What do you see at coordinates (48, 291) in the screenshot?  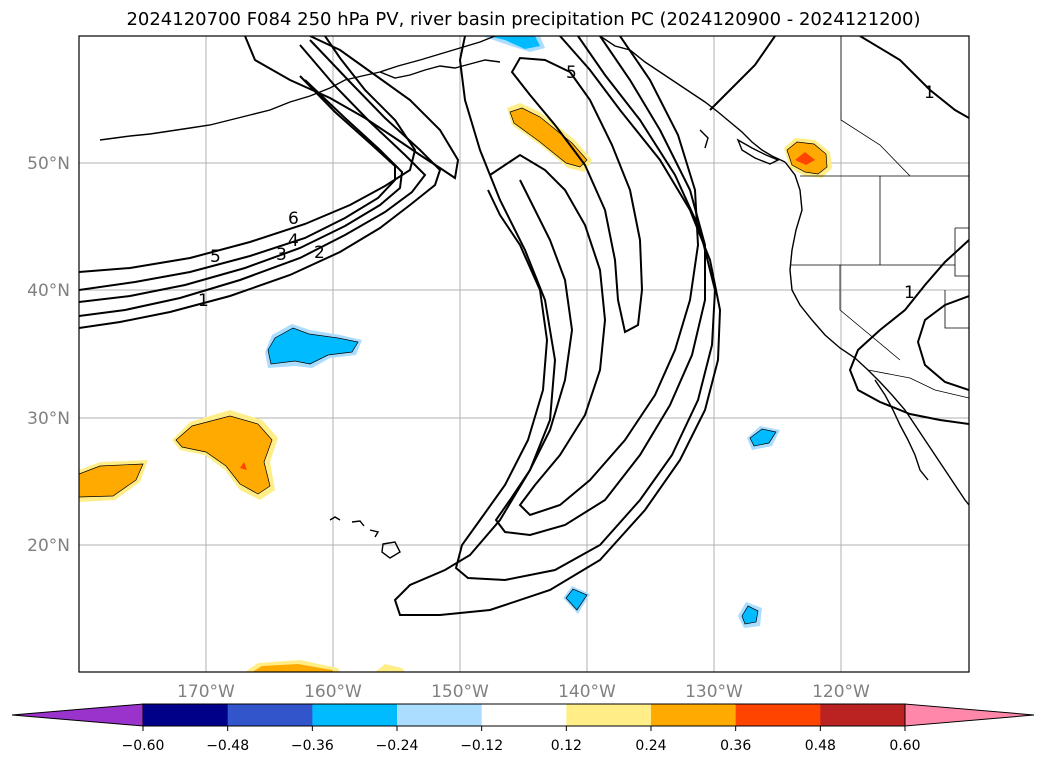 I see `lat-tick-40n: 40°N` at bounding box center [48, 291].